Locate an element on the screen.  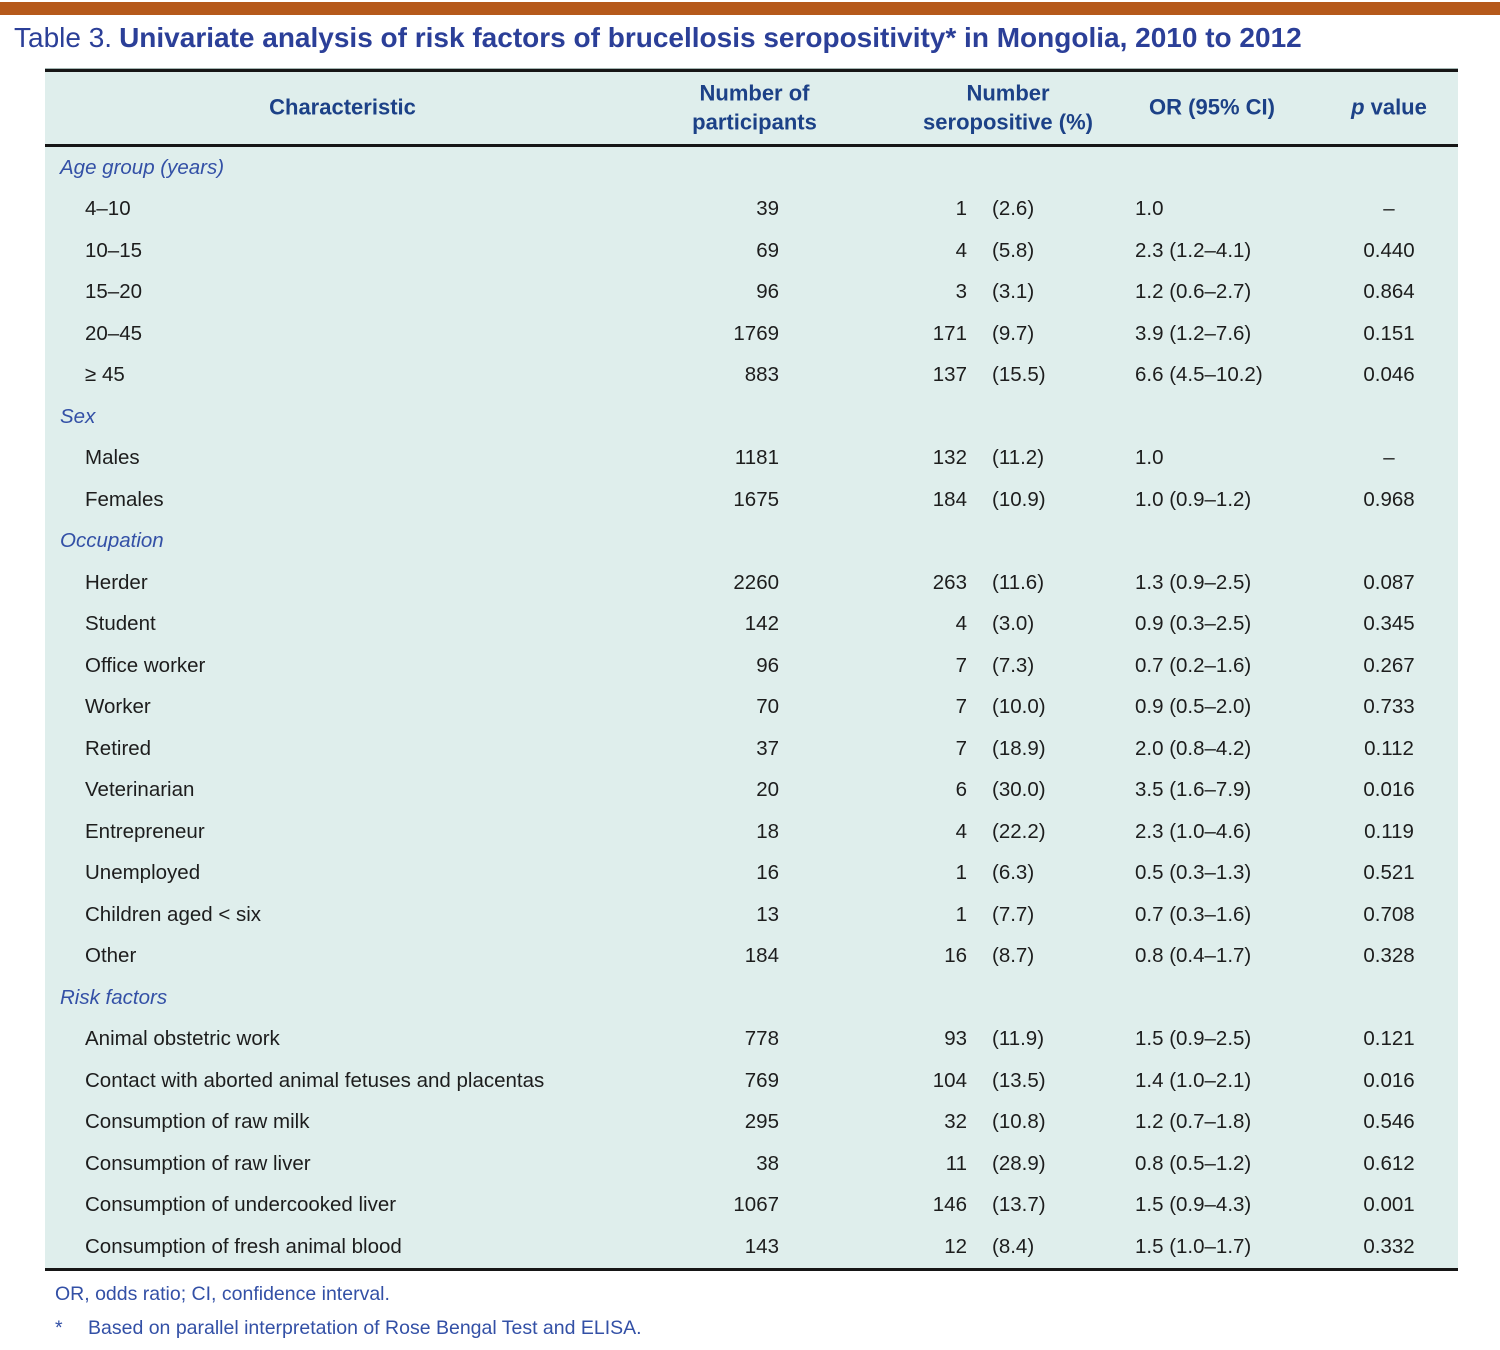
cell-seropositive-pct: (10.8) is located at coordinates (1019, 1122).